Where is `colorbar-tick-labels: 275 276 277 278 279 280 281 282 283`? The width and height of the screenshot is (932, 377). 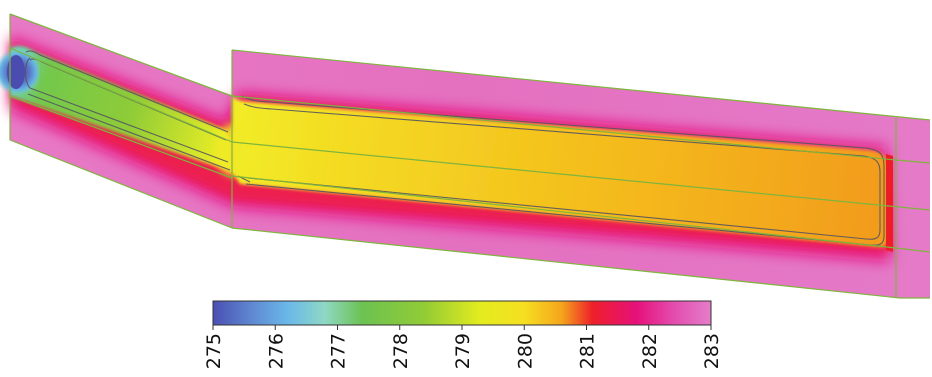 colorbar-tick-labels: 275 276 277 278 279 280 281 282 283 is located at coordinates (463, 351).